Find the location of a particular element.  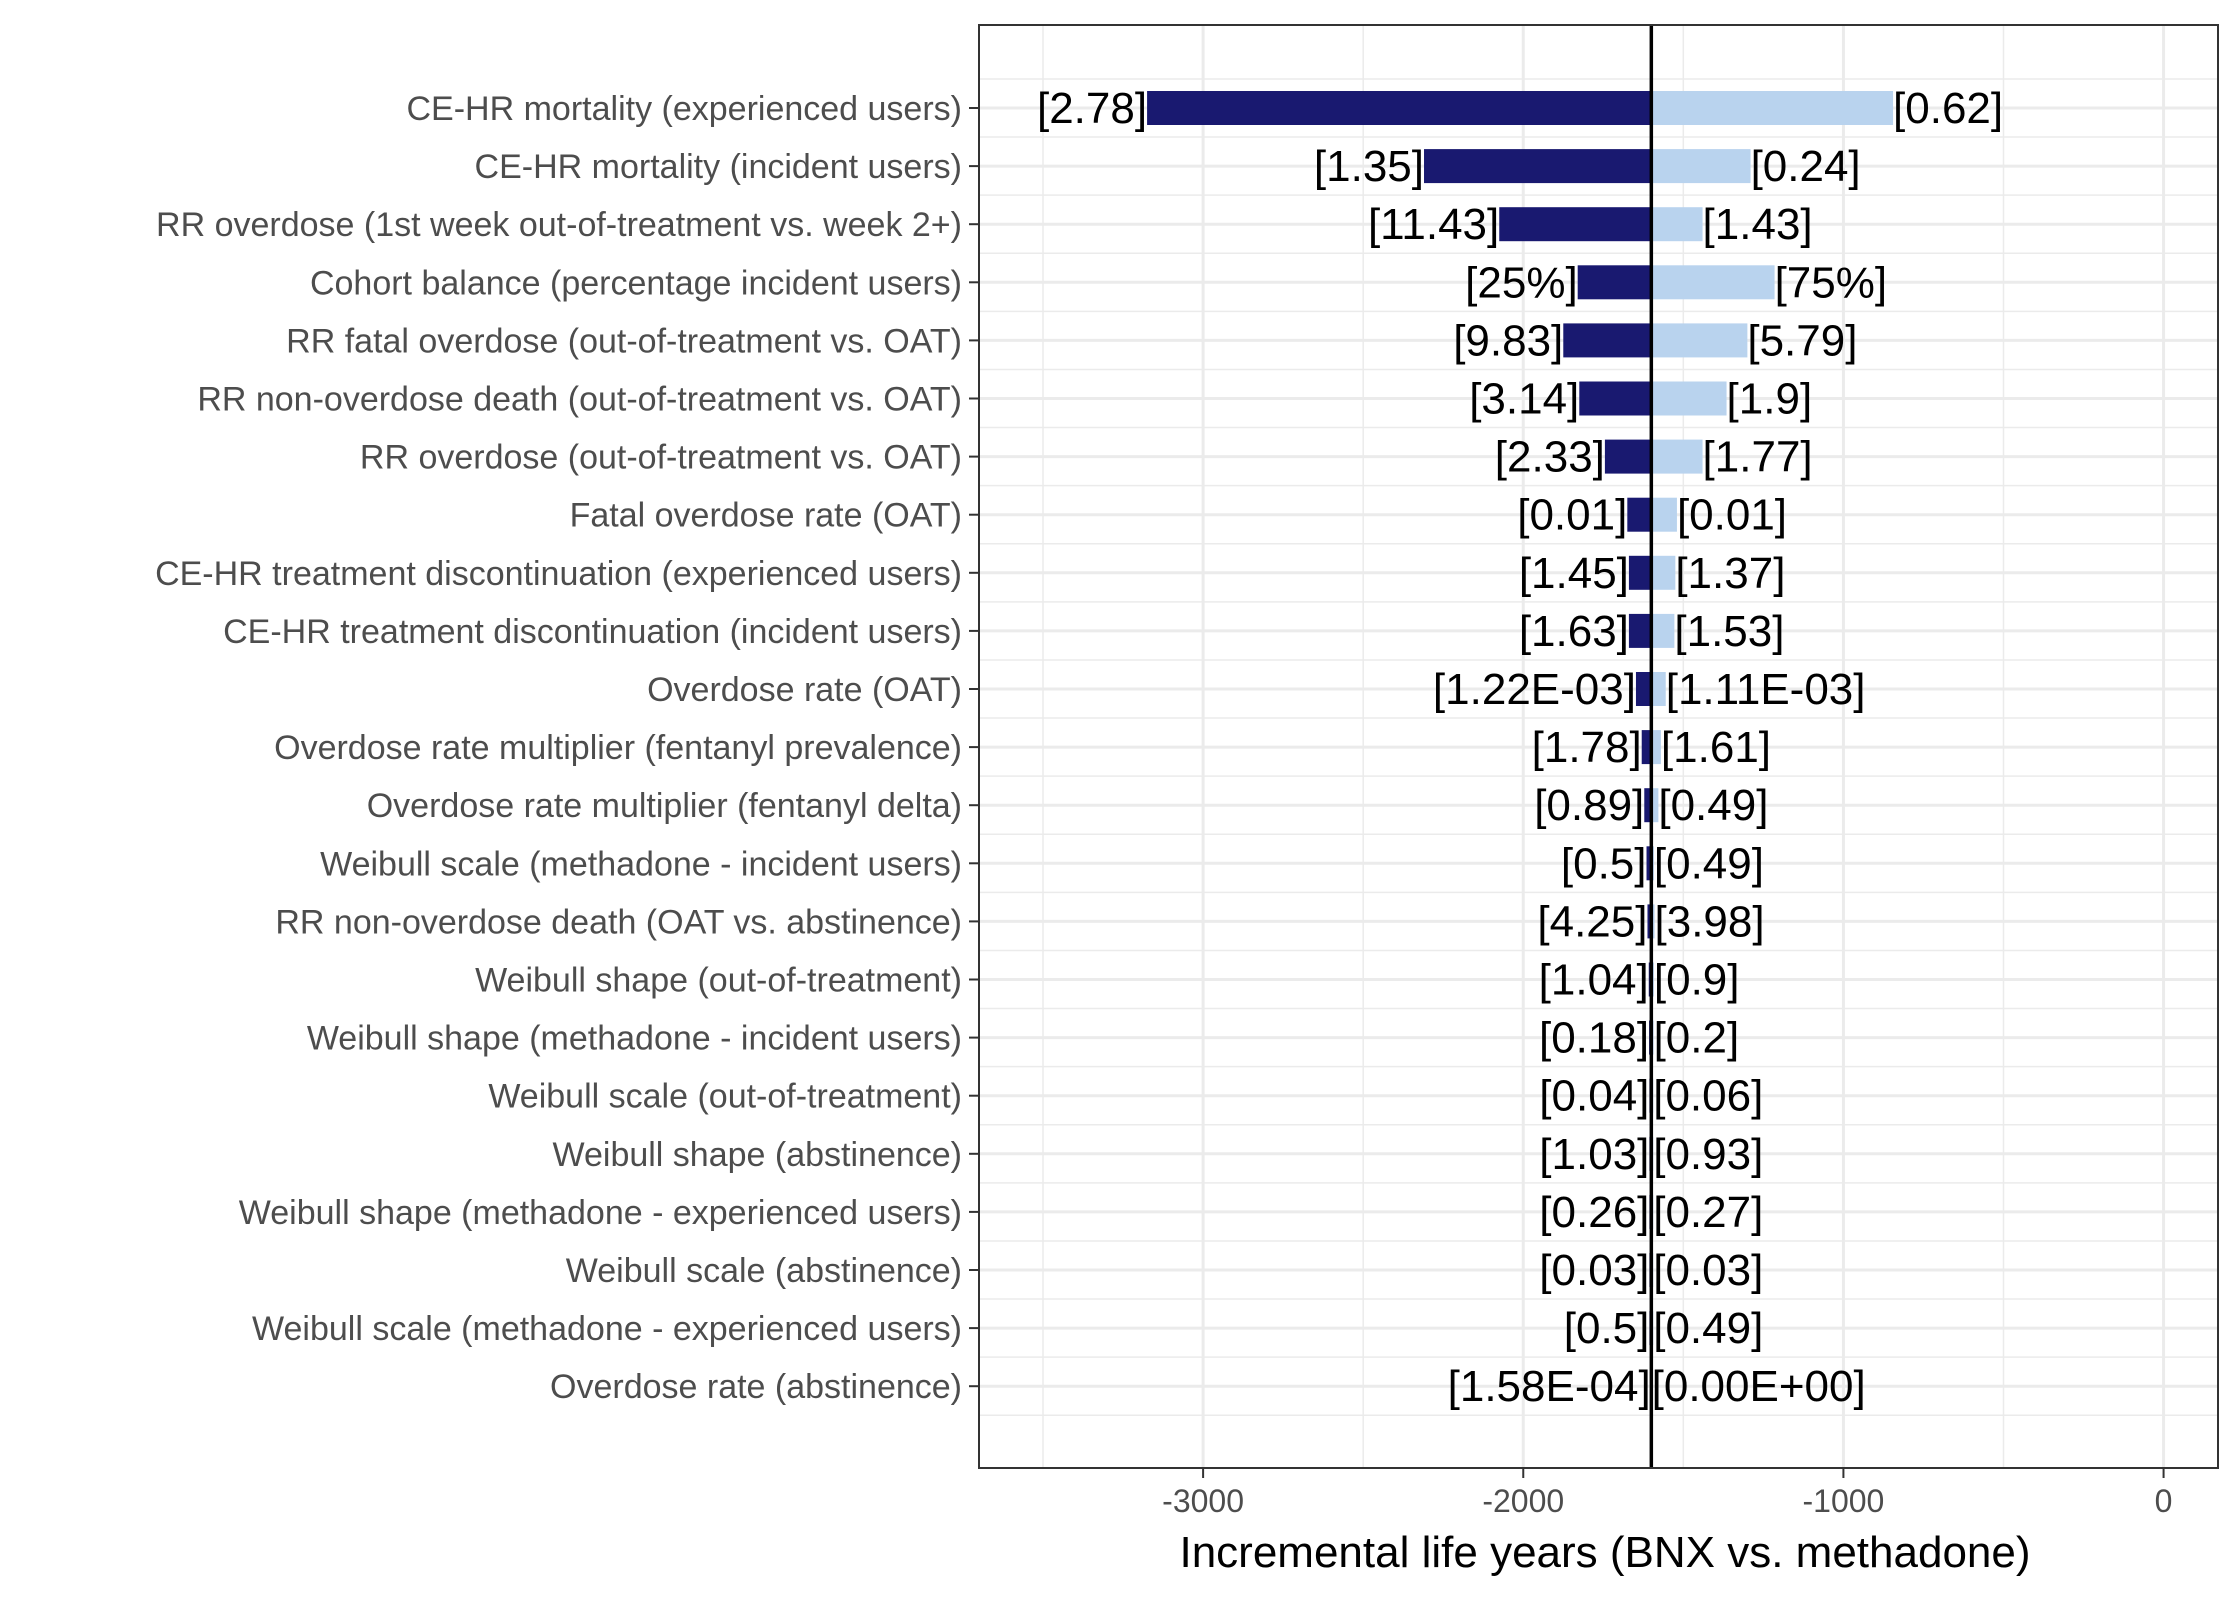

bar-high-label: [1.53] is located at coordinates (1729, 631).